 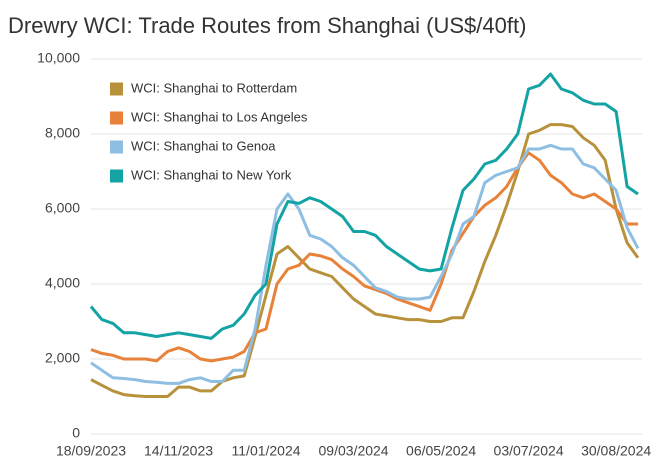 What do you see at coordinates (62, 358) in the screenshot?
I see `y-tick-label: 2,000` at bounding box center [62, 358].